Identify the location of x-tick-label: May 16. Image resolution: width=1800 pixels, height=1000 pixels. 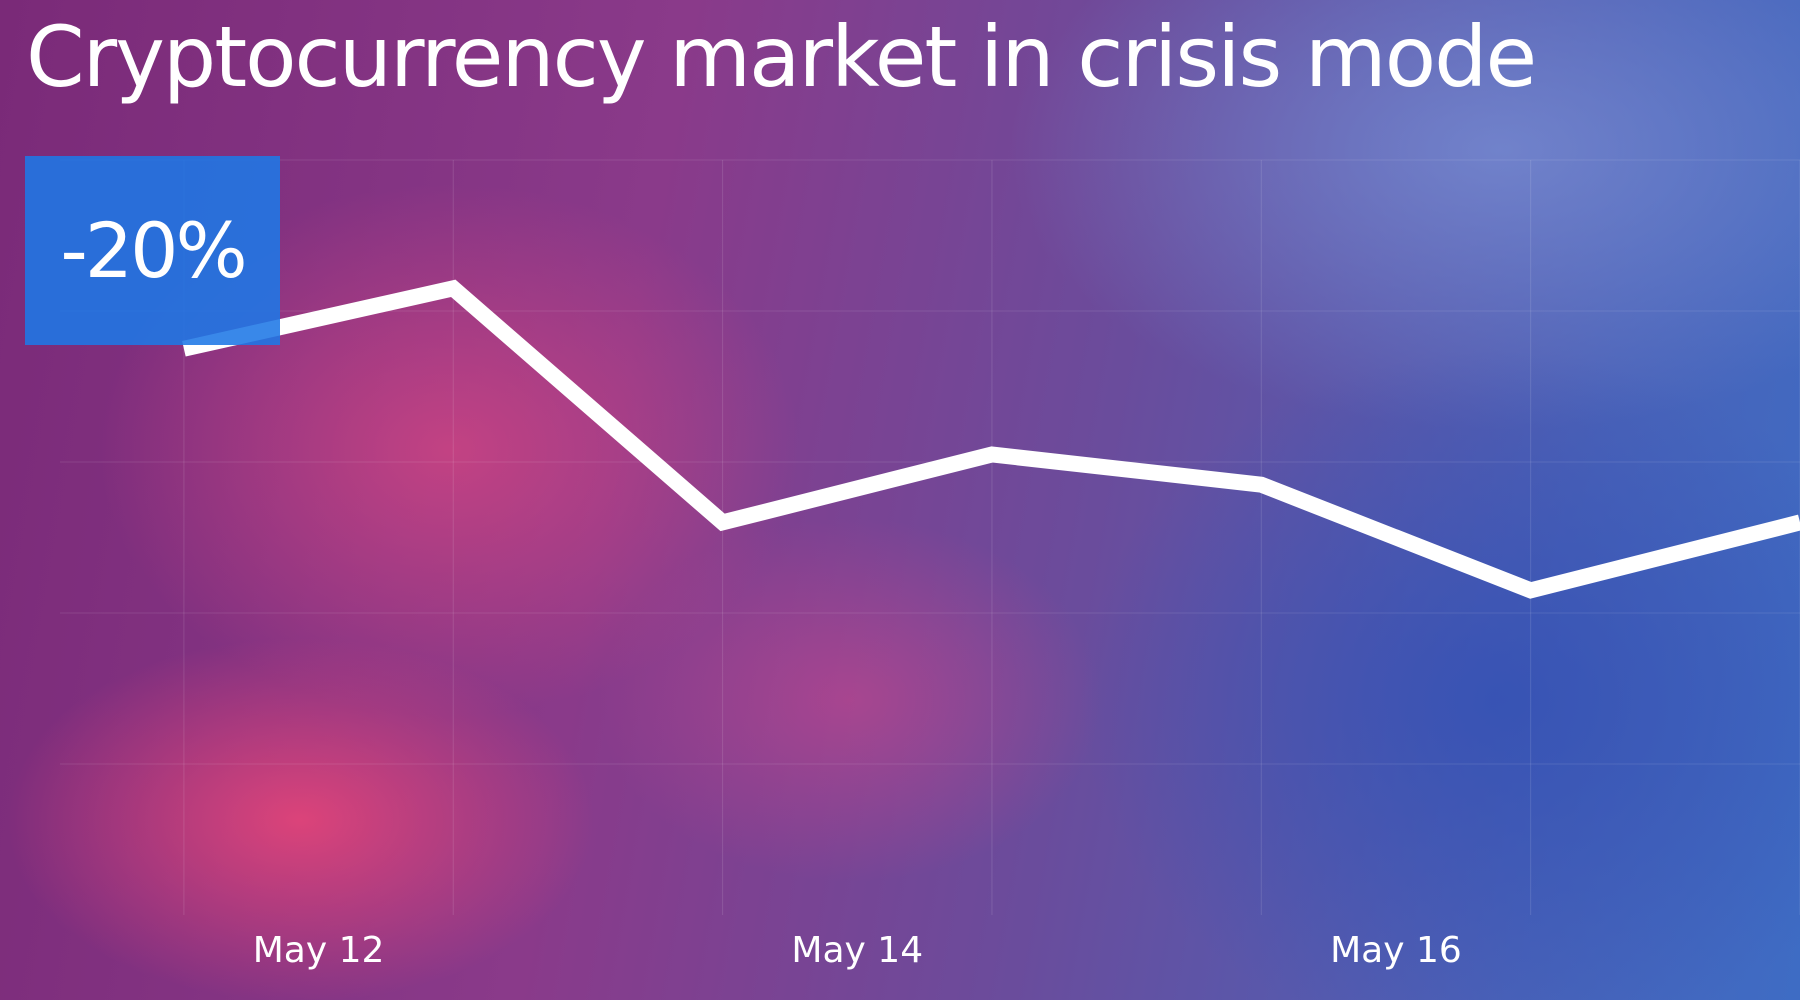
(1396, 950).